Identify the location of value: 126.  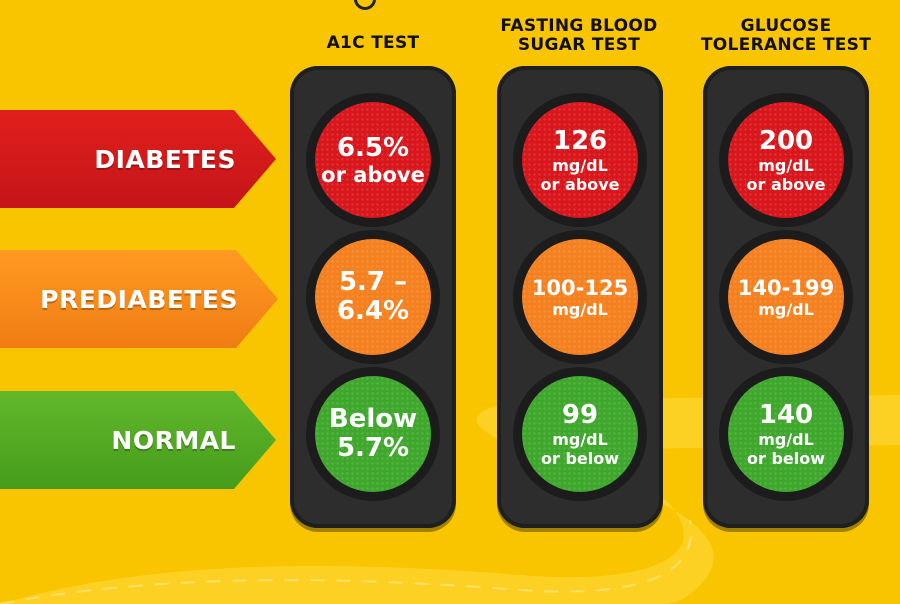
(580, 140).